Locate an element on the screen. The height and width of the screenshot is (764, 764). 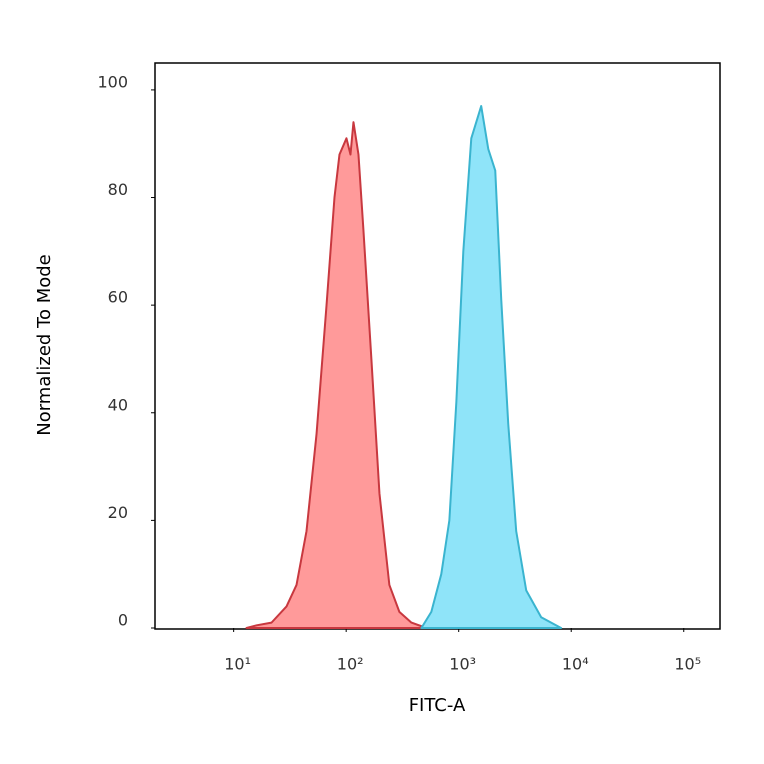
y-tick-label: 40 is located at coordinates (118, 404).